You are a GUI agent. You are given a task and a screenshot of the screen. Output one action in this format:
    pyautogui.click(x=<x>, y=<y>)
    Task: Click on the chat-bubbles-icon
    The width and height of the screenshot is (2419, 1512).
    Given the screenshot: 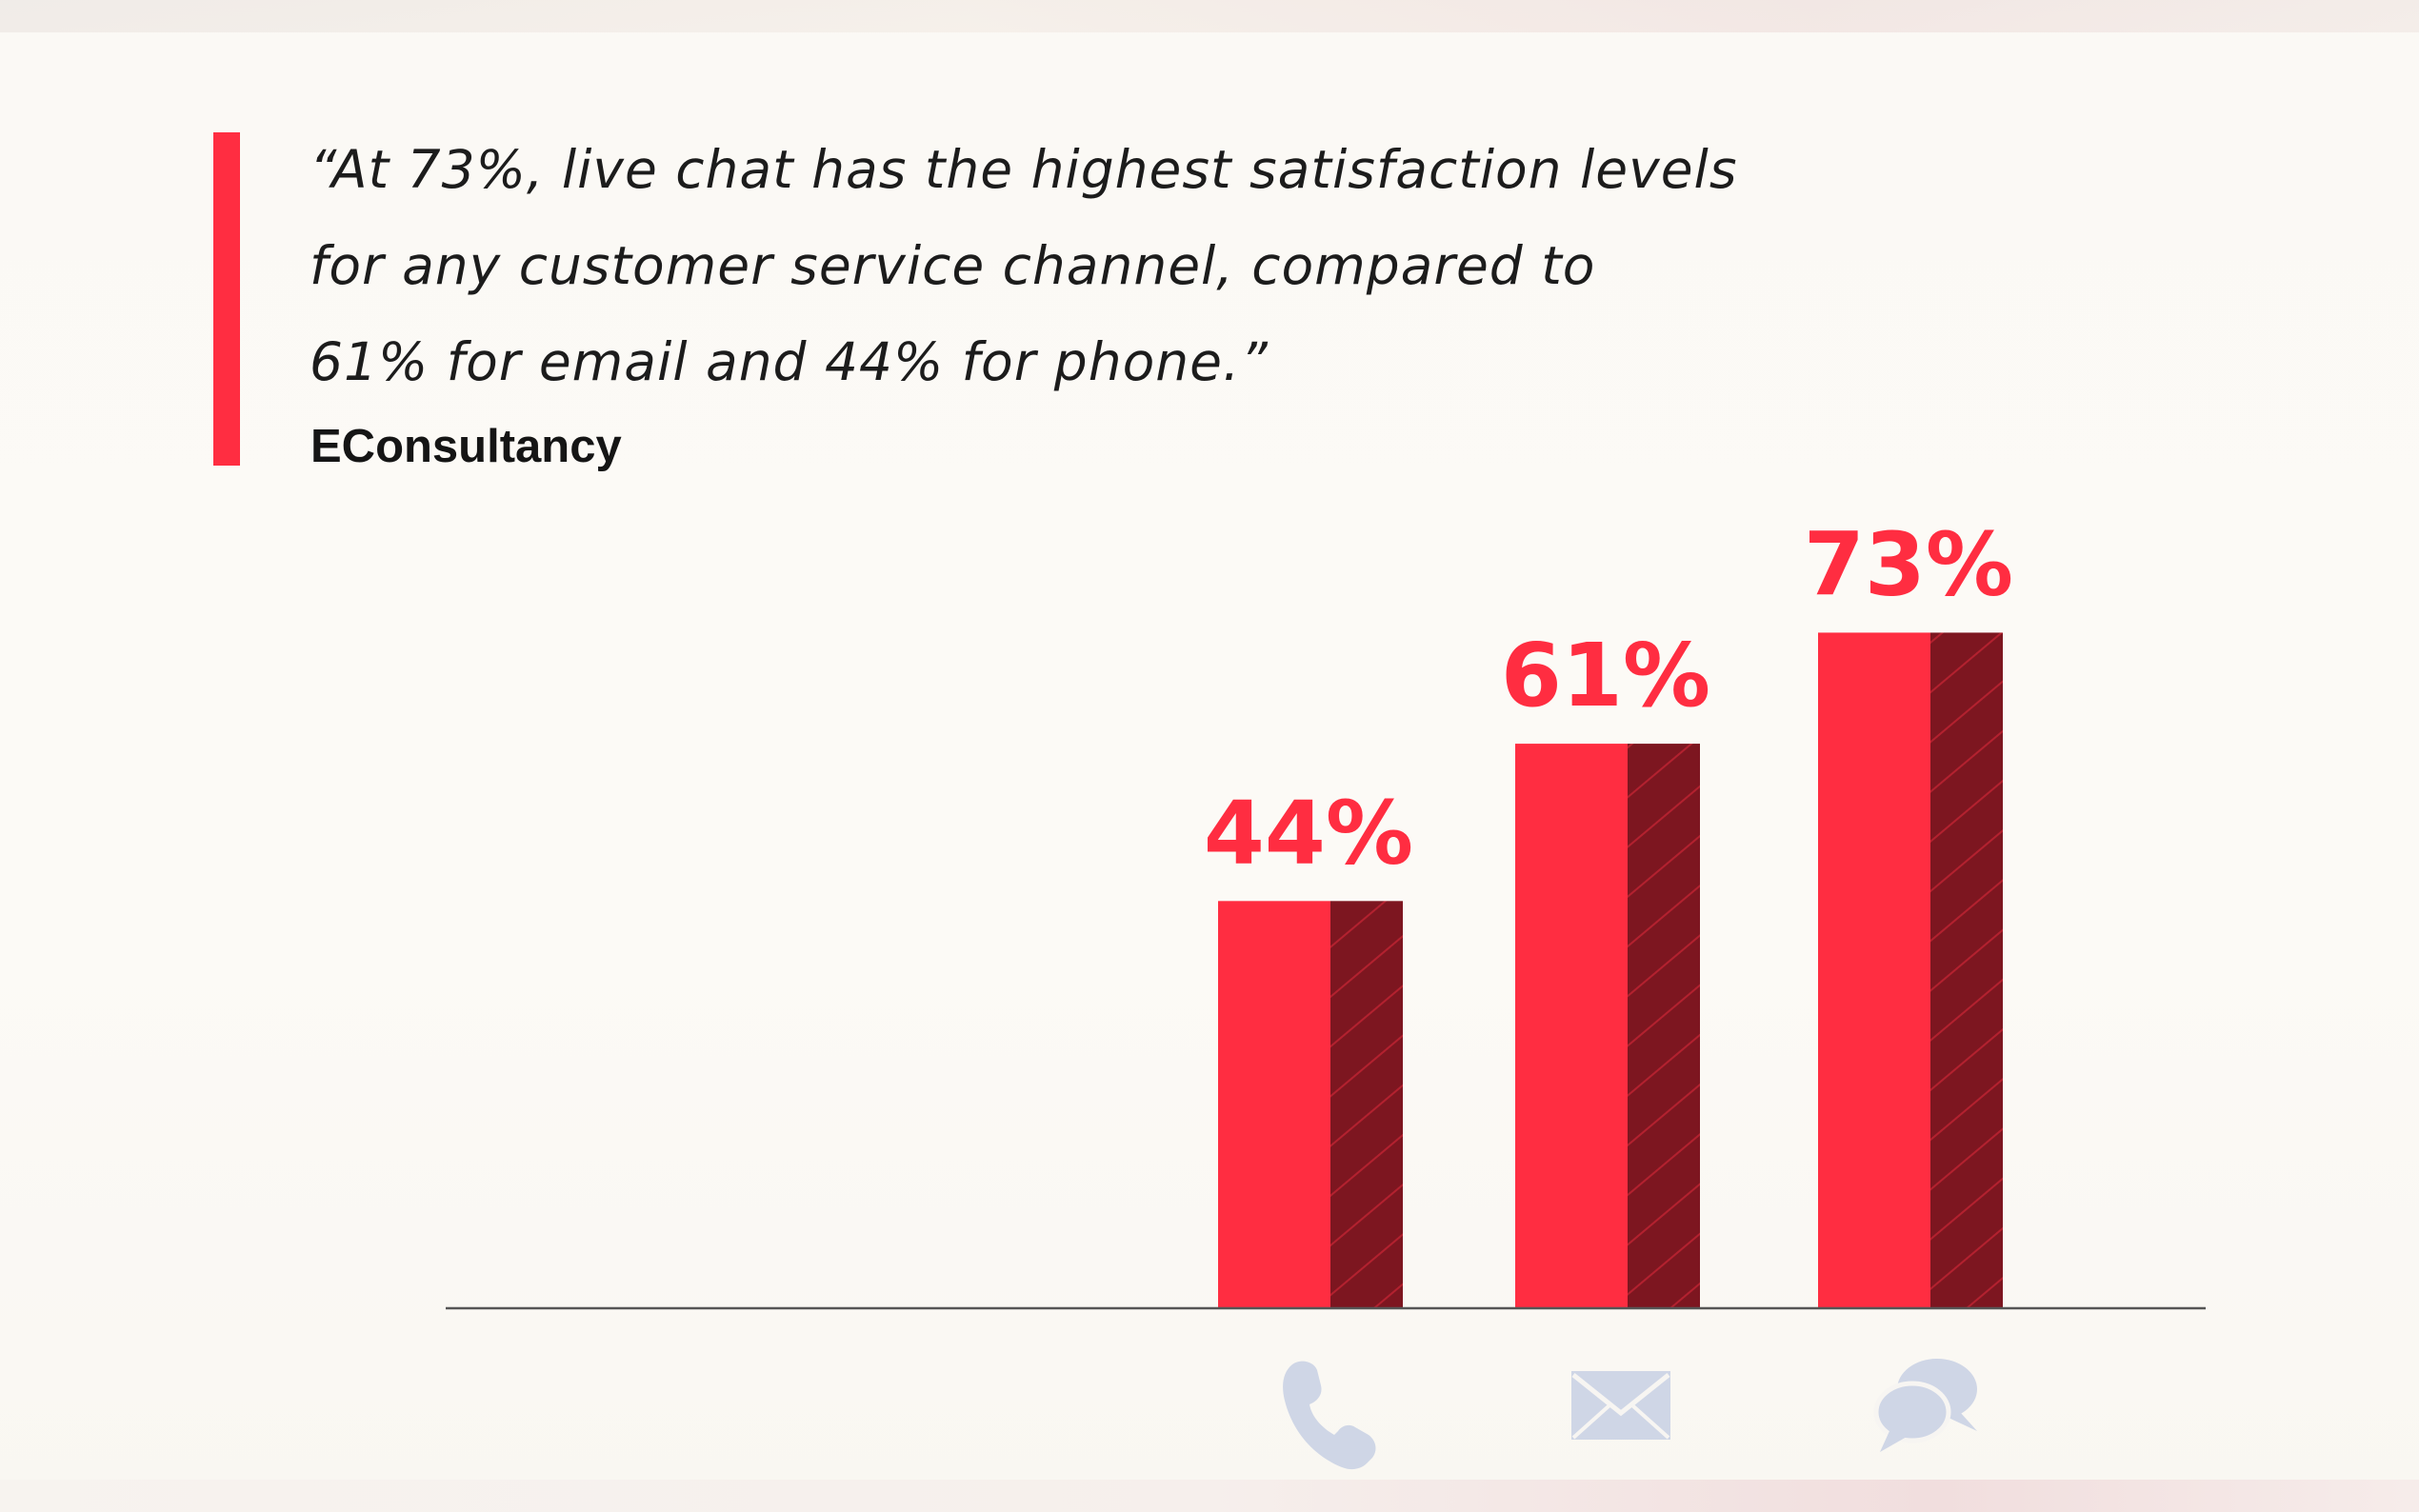 What is the action you would take?
    pyautogui.click(x=1925, y=1405)
    